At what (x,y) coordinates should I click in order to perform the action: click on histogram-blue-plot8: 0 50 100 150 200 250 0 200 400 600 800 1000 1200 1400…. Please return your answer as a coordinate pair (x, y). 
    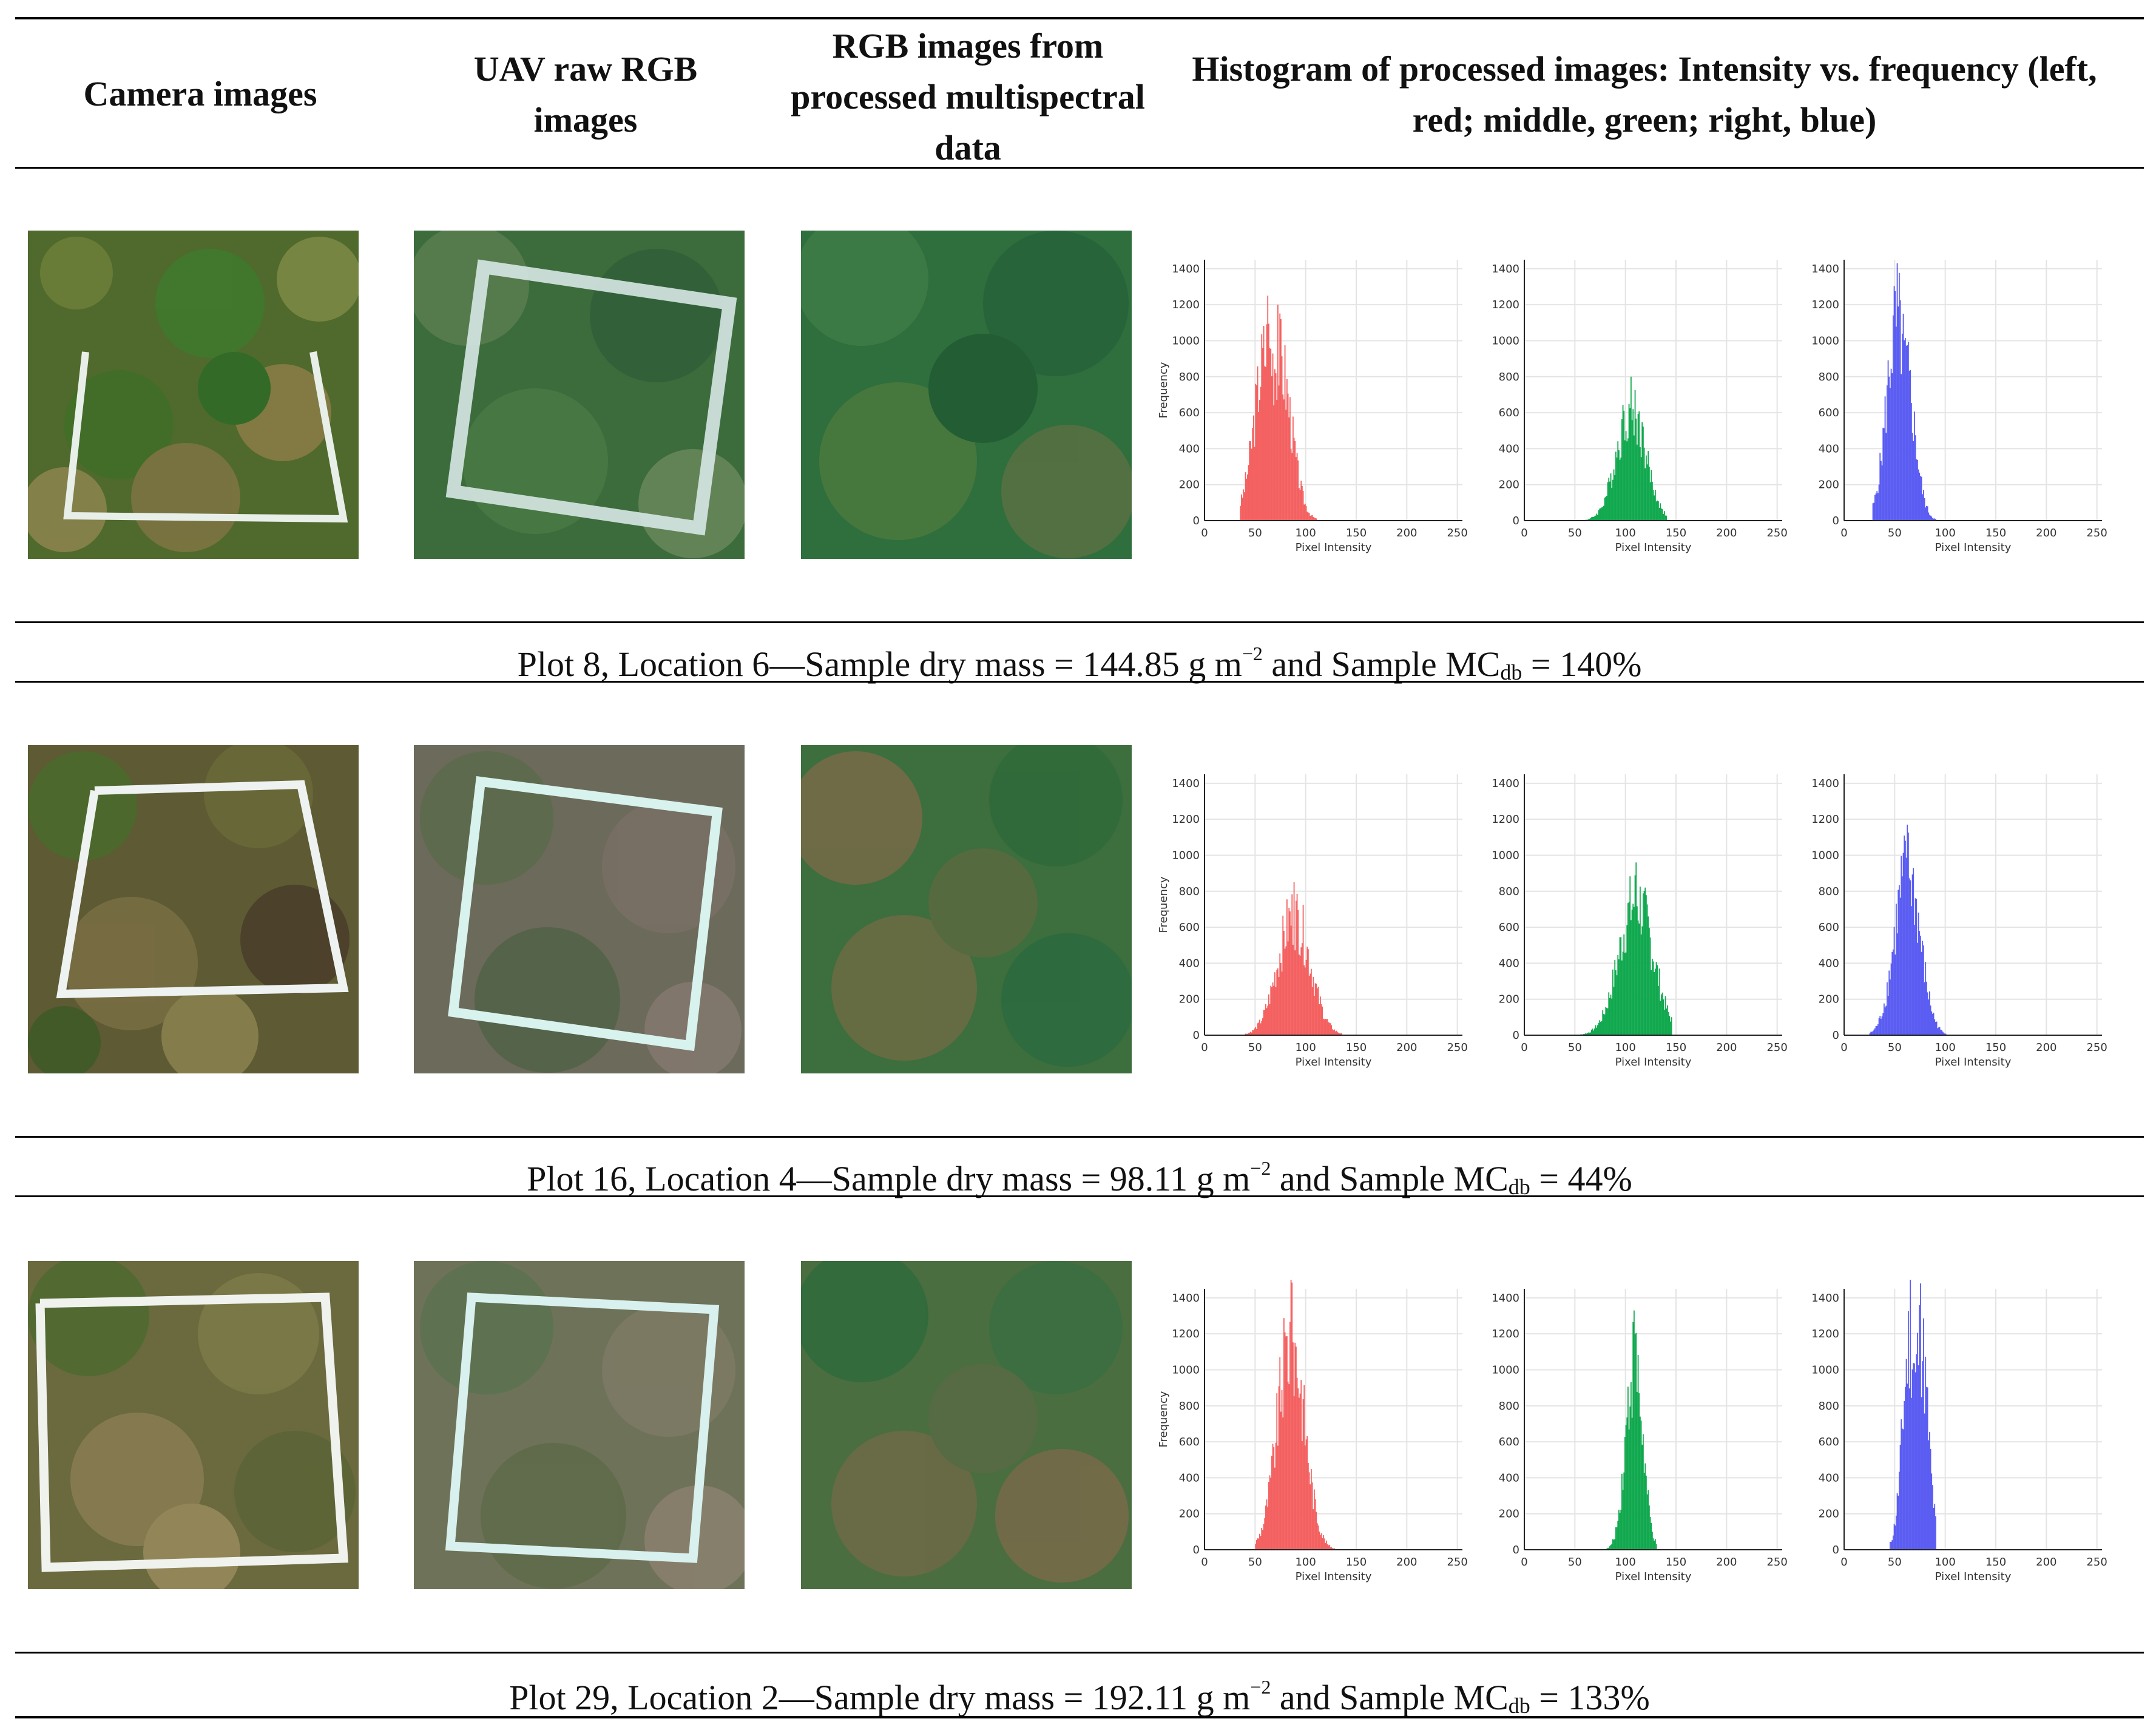
    Looking at the image, I should click on (1954, 405).